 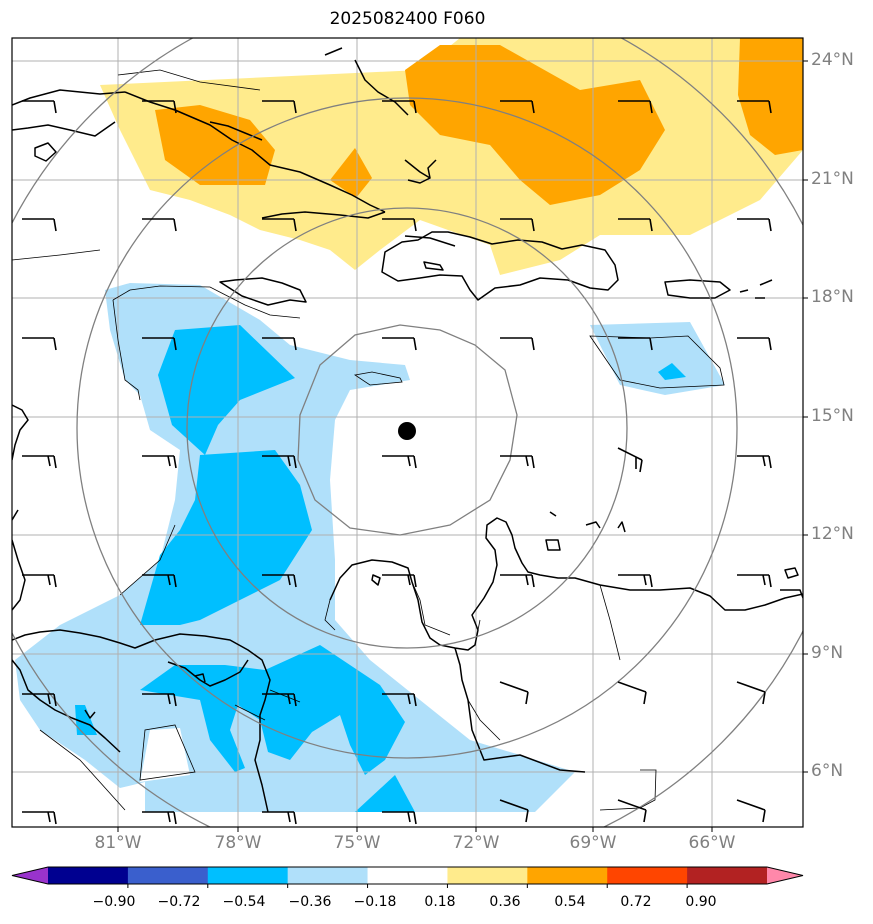 I want to click on colorbar-extend-low, so click(x=30, y=875).